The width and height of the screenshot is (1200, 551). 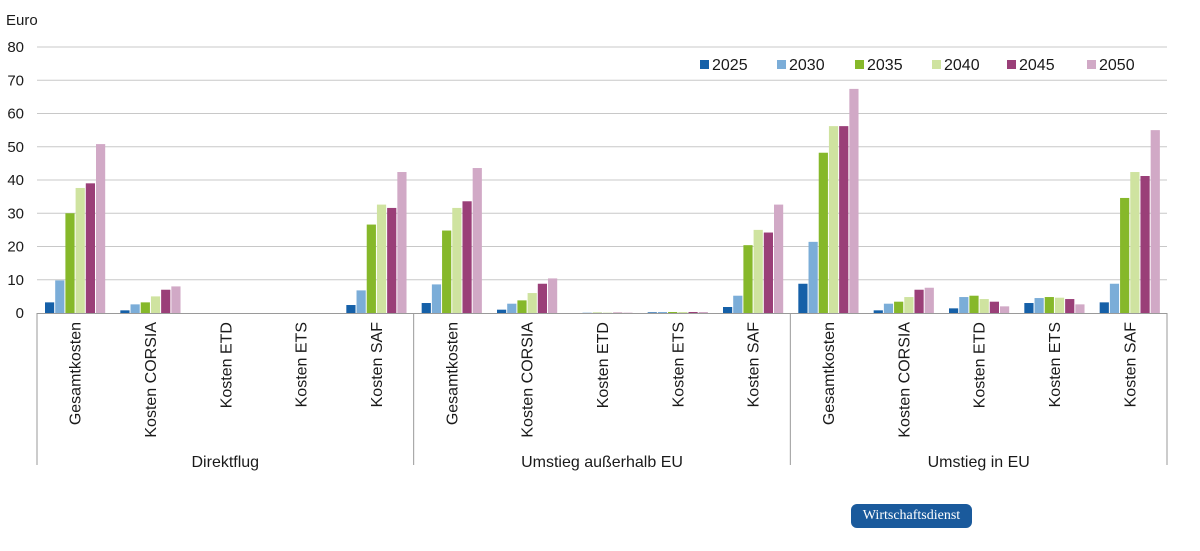 I want to click on y-tick-label: 50, so click(x=15, y=147).